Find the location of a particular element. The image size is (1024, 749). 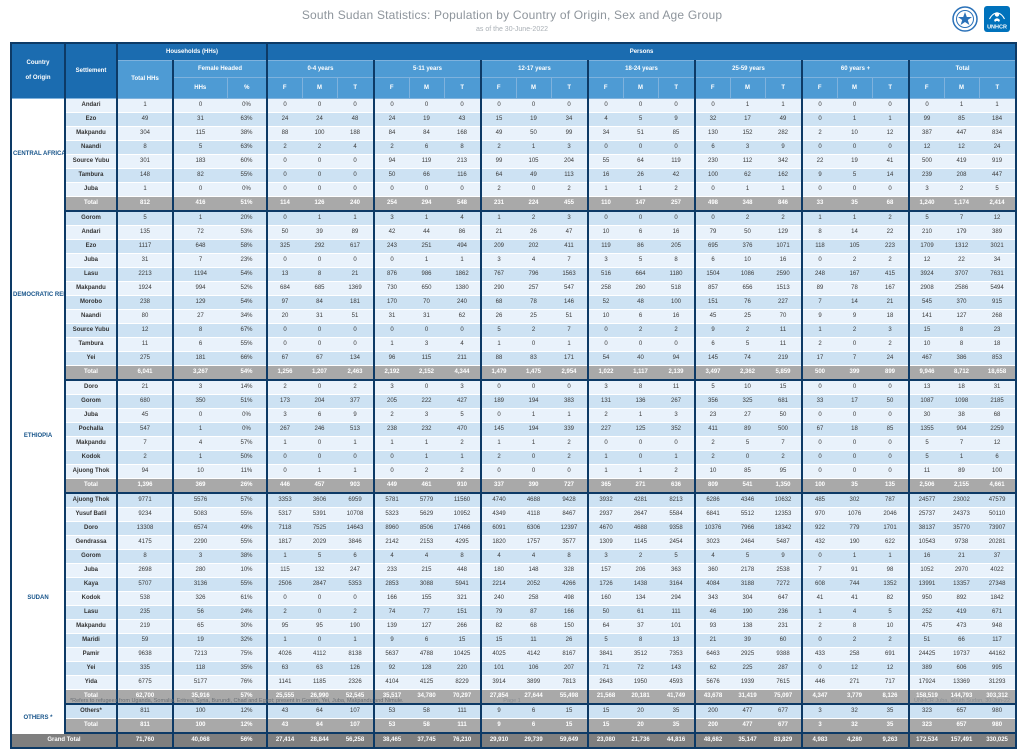

value-cell: 247 is located at coordinates (356, 570).